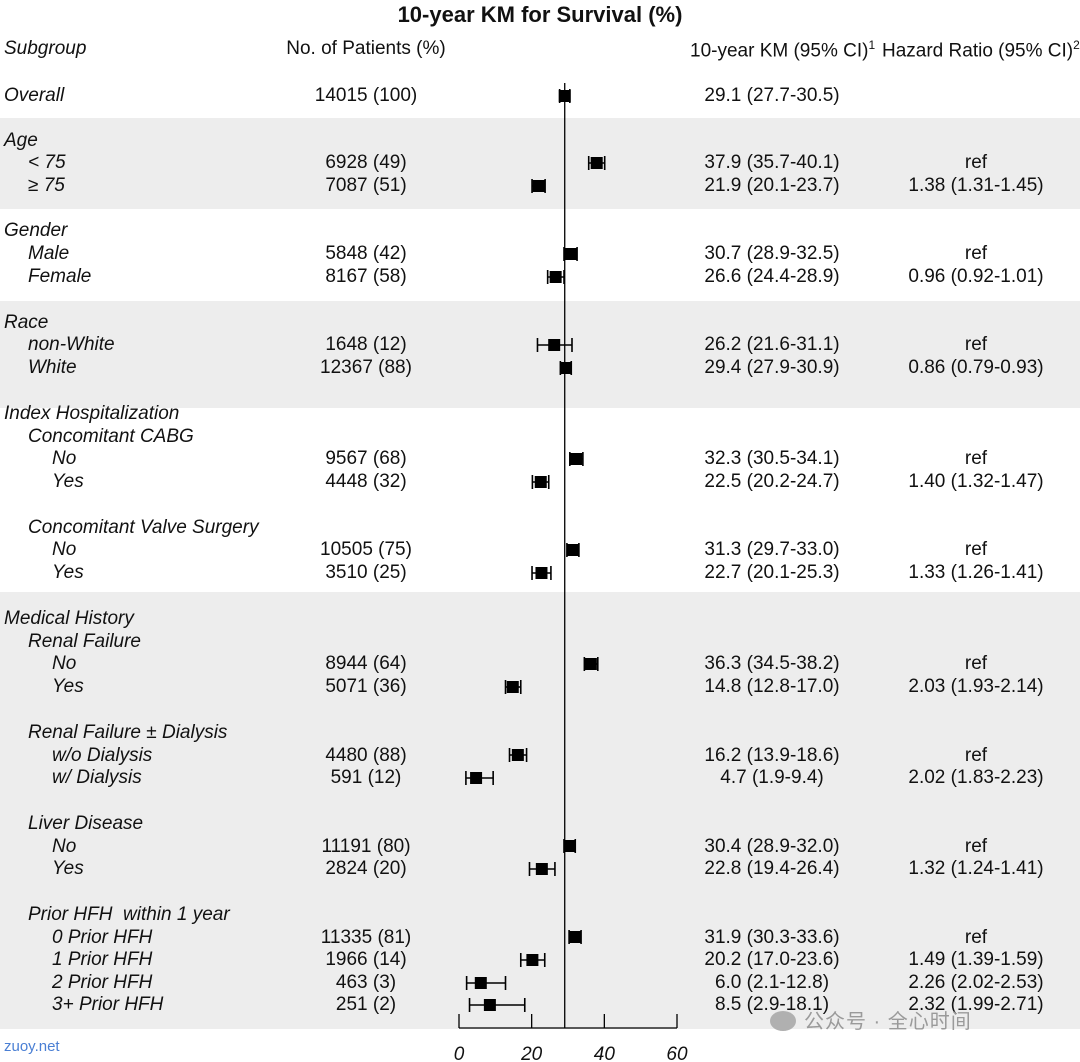 The height and width of the screenshot is (1062, 1080). What do you see at coordinates (783, 50) in the screenshot?
I see `header-km: 10-year KM (95% CI)1` at bounding box center [783, 50].